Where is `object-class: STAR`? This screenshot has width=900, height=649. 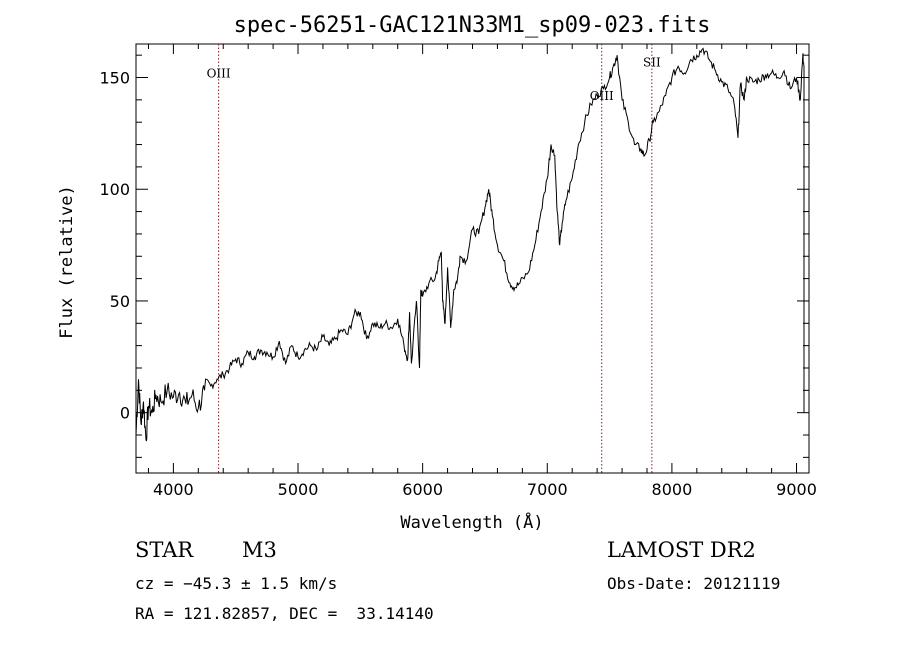 object-class: STAR is located at coordinates (164, 550).